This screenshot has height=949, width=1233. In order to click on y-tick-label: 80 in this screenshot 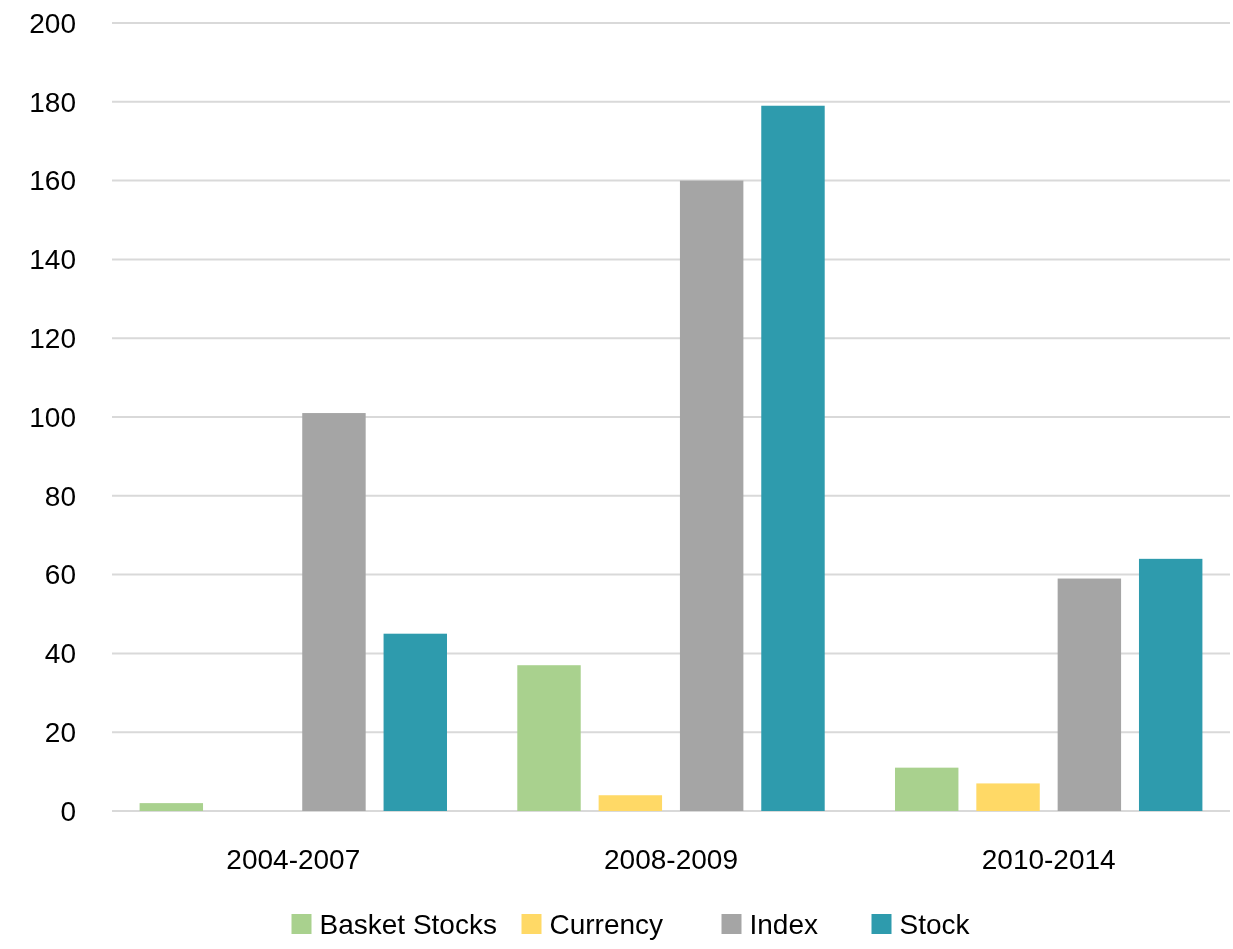, I will do `click(60, 496)`.